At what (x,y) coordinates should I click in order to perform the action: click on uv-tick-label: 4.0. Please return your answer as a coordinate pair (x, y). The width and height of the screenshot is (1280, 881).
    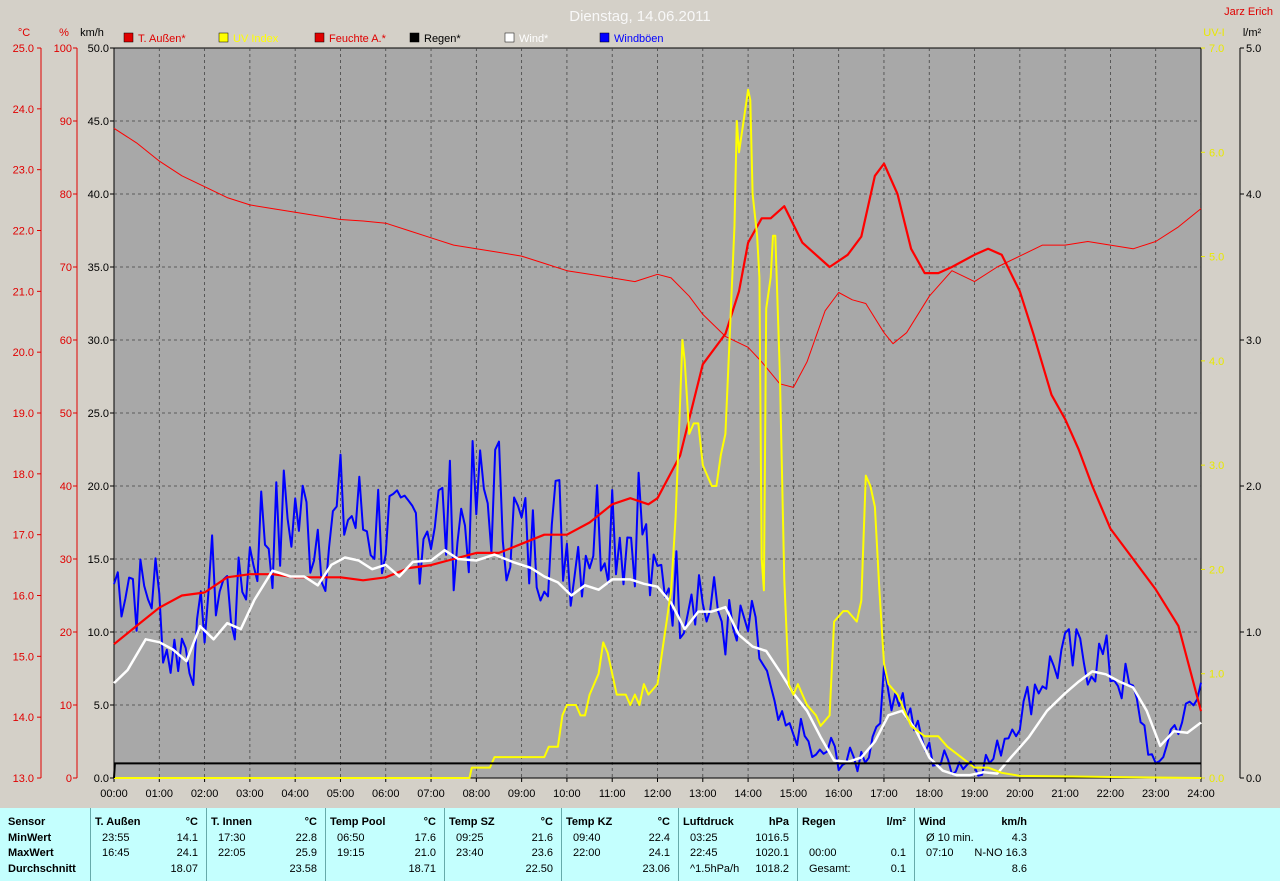
    Looking at the image, I should click on (1216, 362).